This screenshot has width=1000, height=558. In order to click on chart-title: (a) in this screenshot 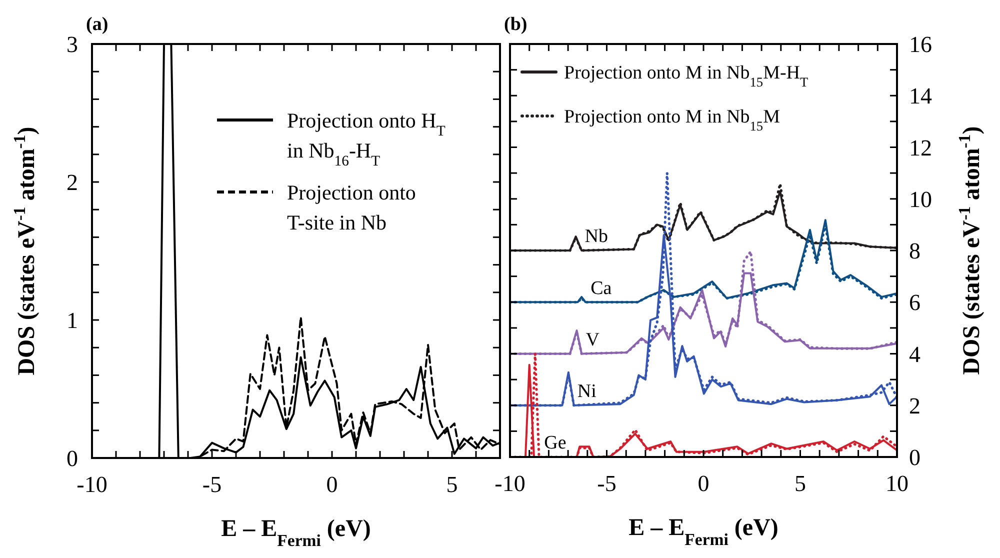, I will do `click(97, 24)`.